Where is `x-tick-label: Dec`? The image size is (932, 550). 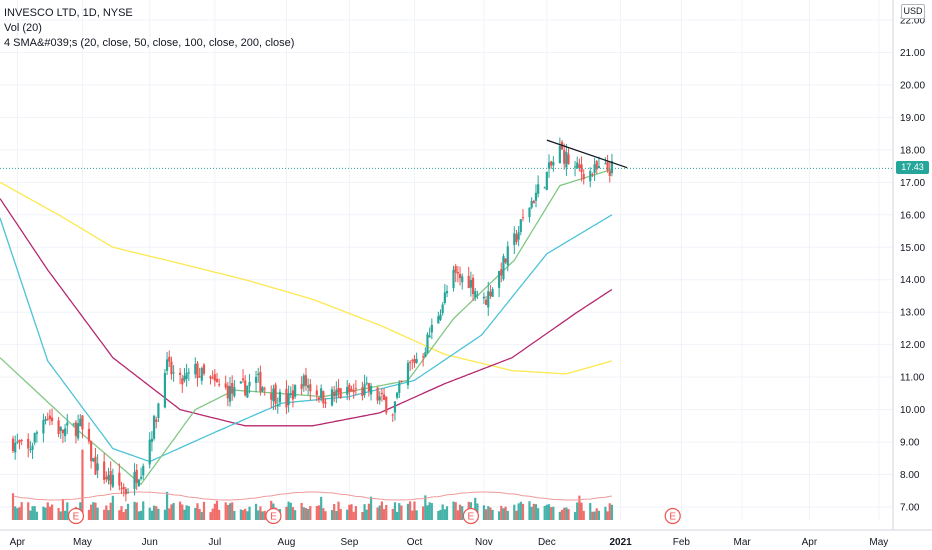
x-tick-label: Dec is located at coordinates (547, 542).